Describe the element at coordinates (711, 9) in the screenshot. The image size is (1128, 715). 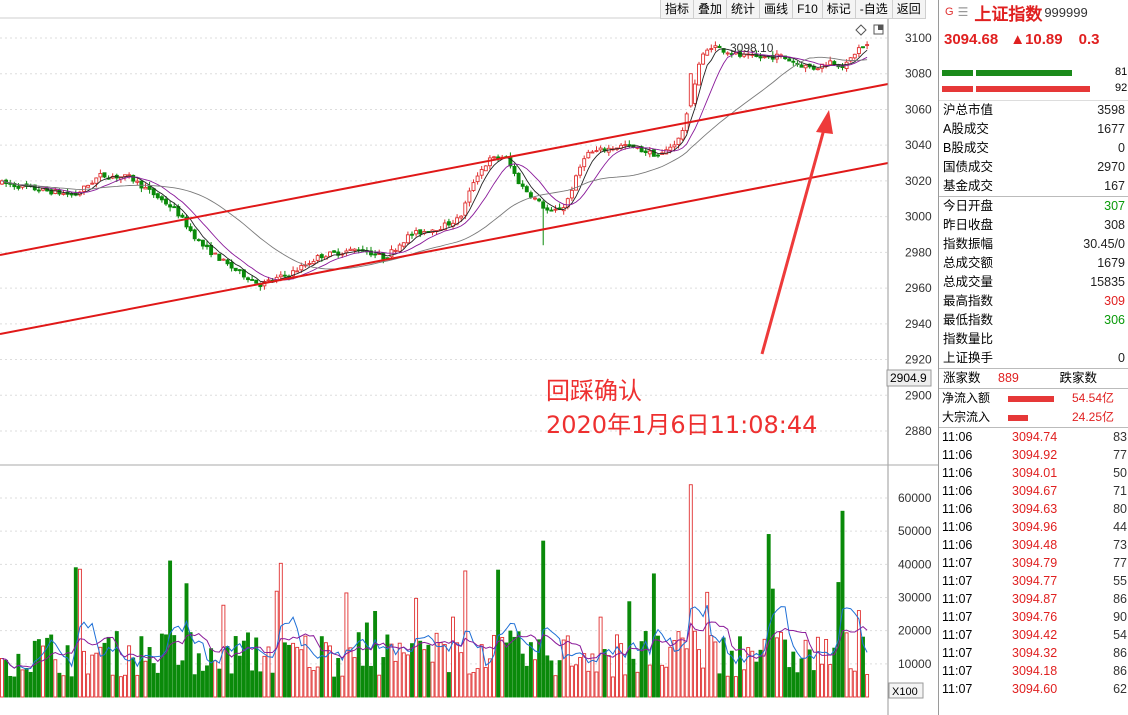
I see `toolbar-overlay-button: 叠加` at that location.